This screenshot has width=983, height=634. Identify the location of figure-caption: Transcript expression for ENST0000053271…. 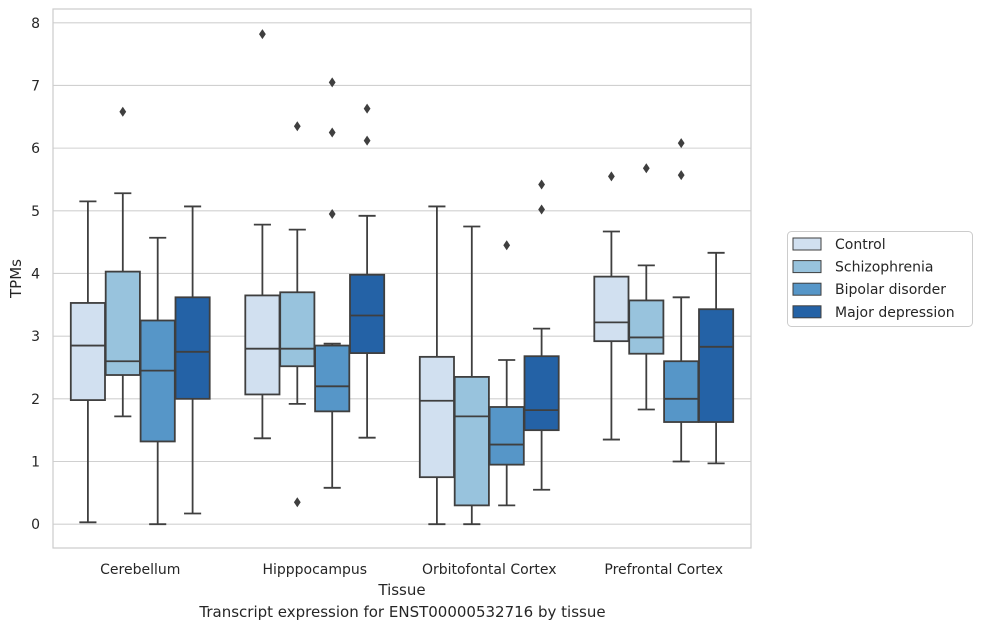
(402, 612).